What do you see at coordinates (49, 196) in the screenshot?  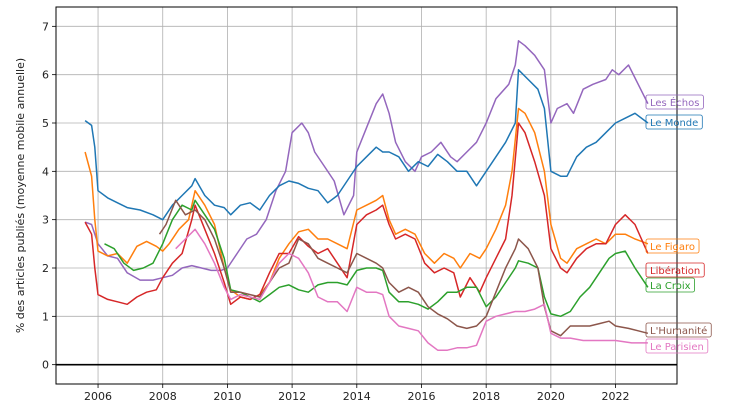 I see `y-axis-ticks: 0 1 2 3 4 5 6 7` at bounding box center [49, 196].